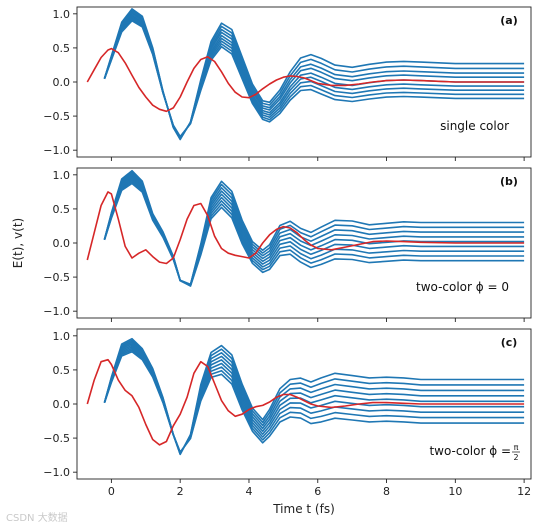 The height and width of the screenshot is (528, 554). Describe the element at coordinates (524, 491) in the screenshot. I see `x-tick-label: 12` at that location.